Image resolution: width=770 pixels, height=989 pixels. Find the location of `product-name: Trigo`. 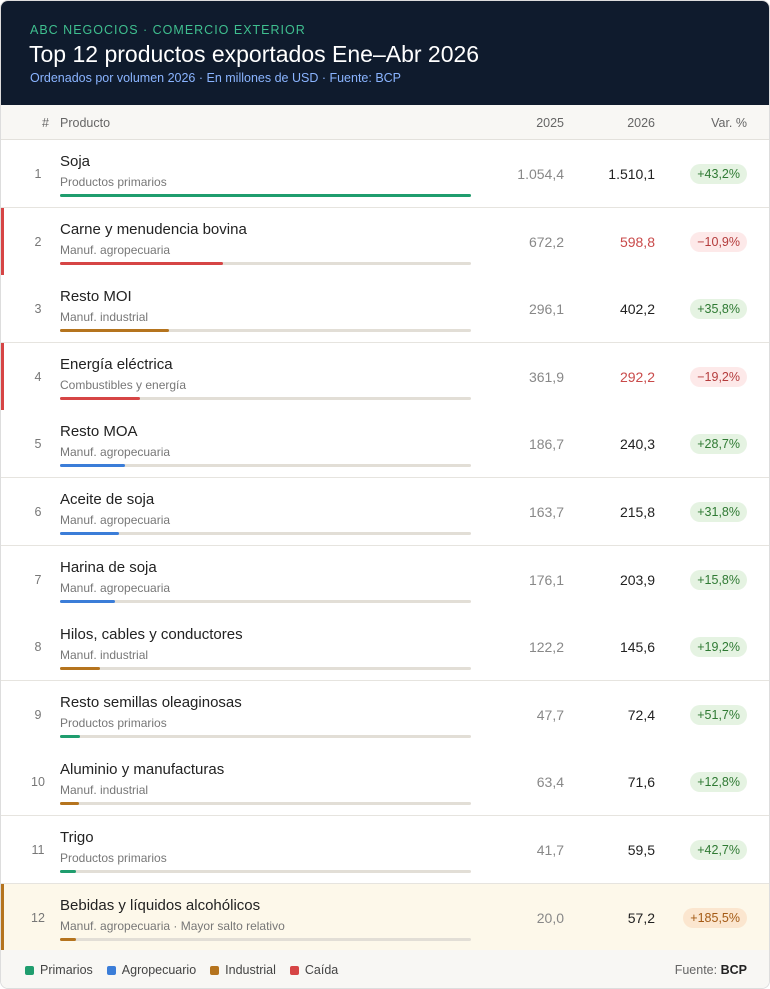

product-name: Trigo is located at coordinates (77, 837).